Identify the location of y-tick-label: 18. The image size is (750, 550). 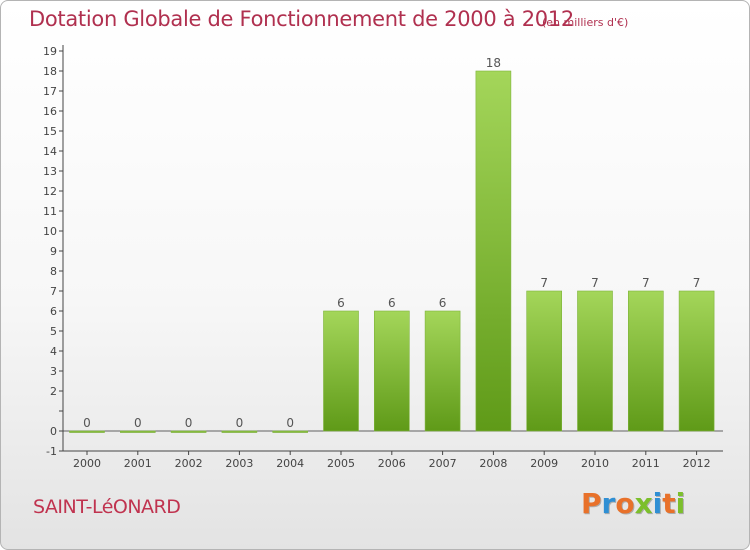
(50, 71).